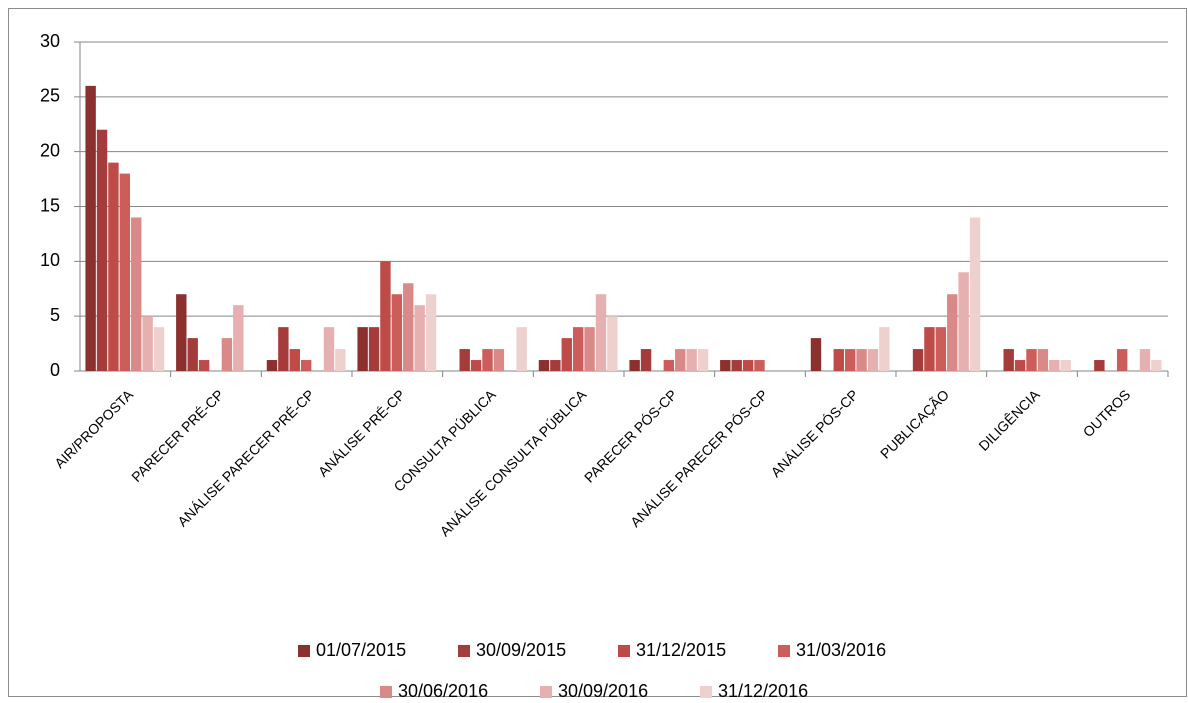 Image resolution: width=1188 pixels, height=703 pixels. What do you see at coordinates (681, 650) in the screenshot?
I see `legend-label: 31/12/2015` at bounding box center [681, 650].